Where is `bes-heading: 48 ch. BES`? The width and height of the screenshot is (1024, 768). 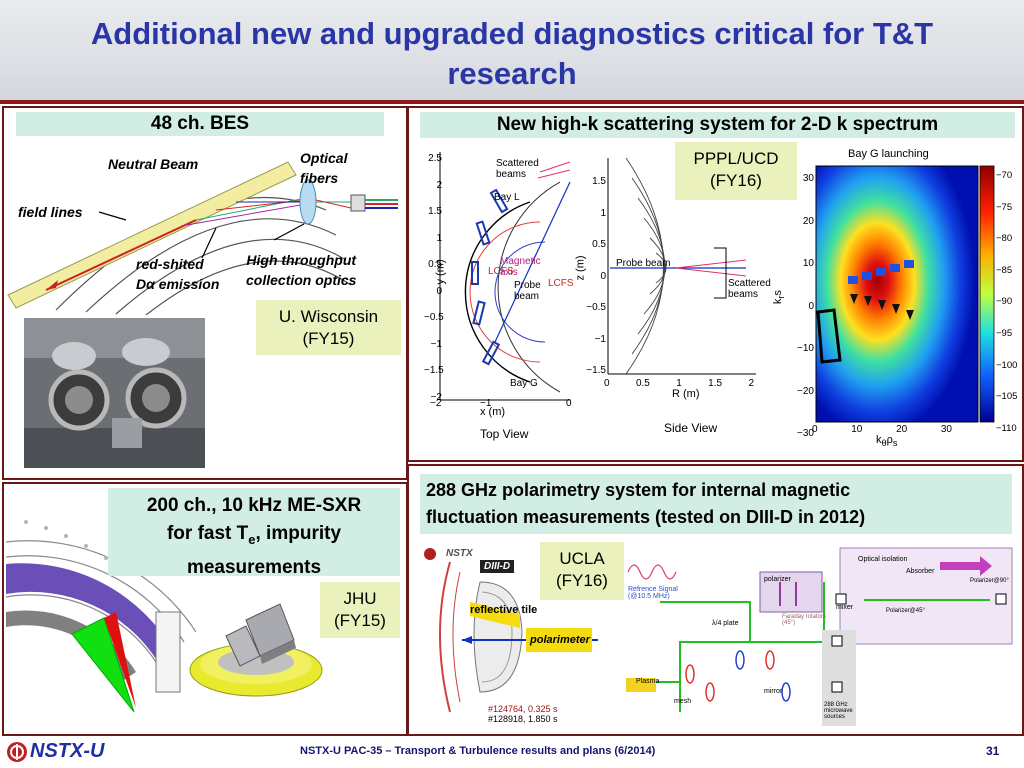
bes-heading: 48 ch. BES is located at coordinates (200, 124).